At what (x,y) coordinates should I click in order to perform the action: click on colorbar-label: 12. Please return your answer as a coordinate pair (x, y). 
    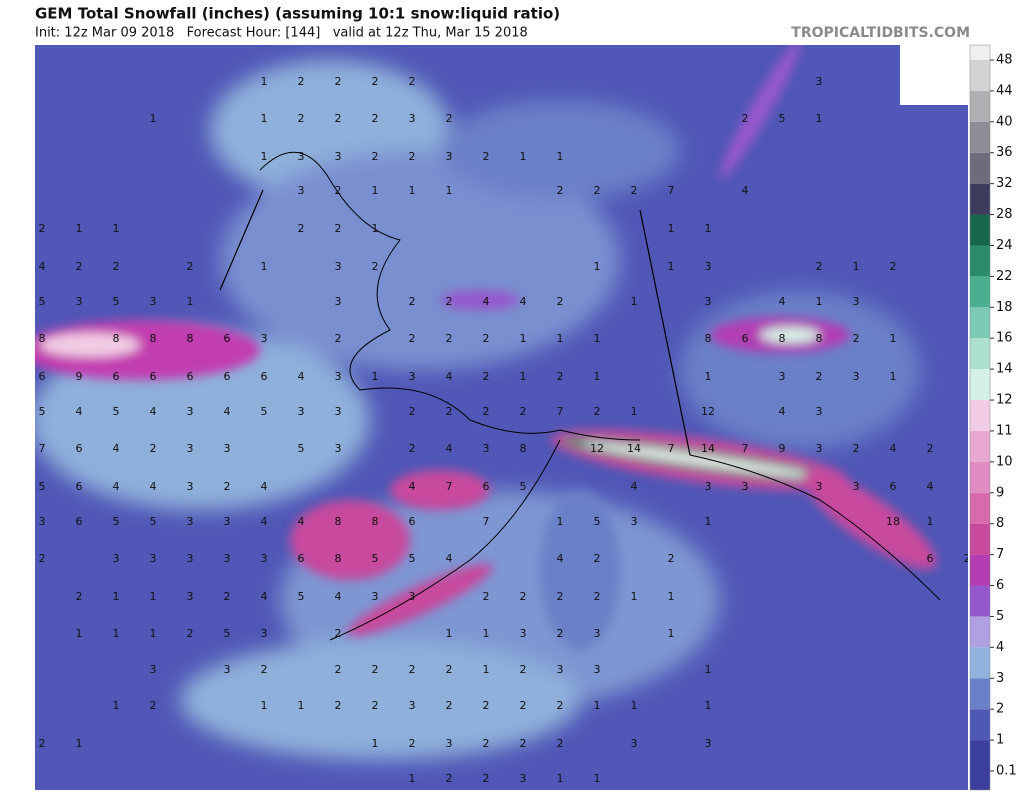
    Looking at the image, I should click on (1004, 400).